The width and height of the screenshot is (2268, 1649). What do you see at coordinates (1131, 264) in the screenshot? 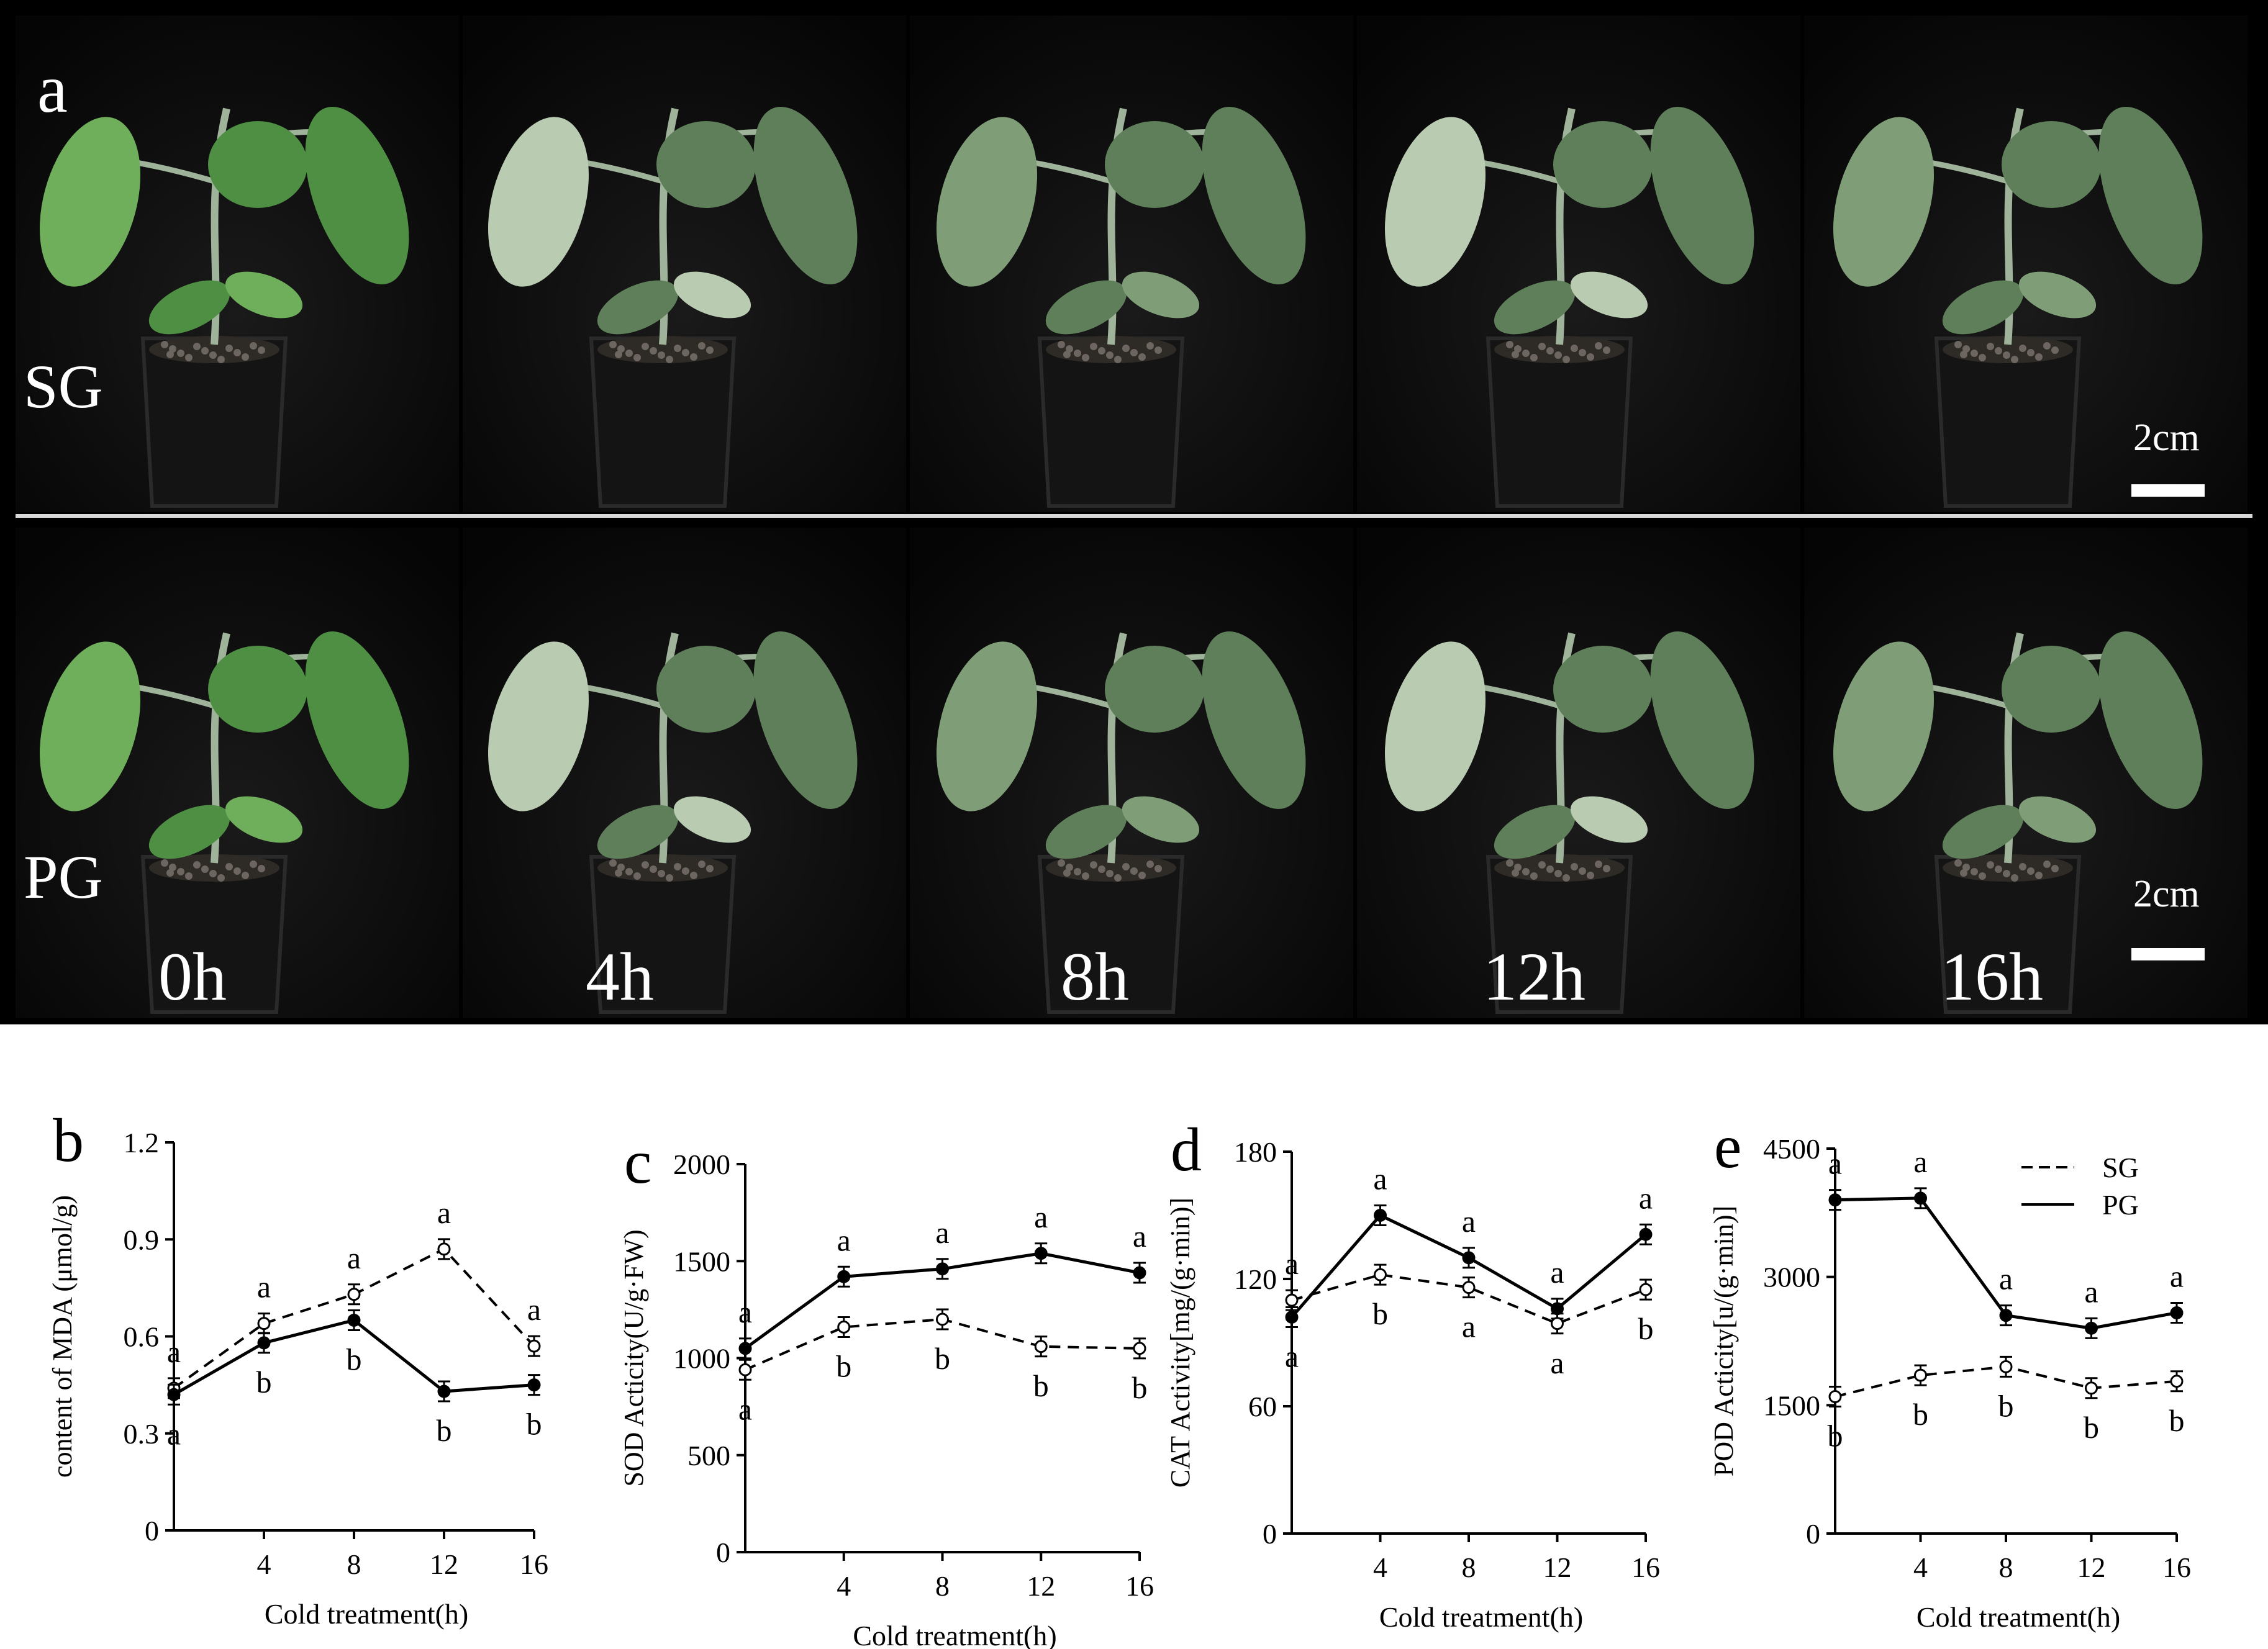
I see `plant-photo-sg-8h` at bounding box center [1131, 264].